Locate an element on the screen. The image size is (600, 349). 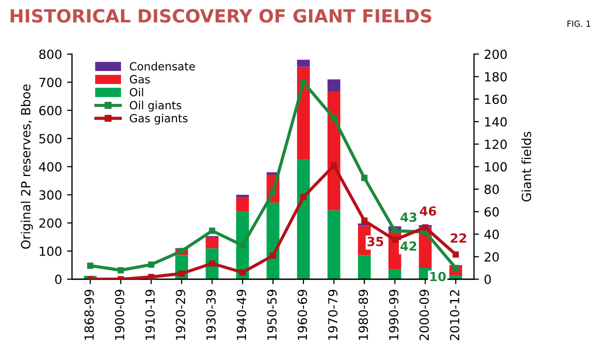
legend-label: Oil giants is located at coordinates (156, 106).